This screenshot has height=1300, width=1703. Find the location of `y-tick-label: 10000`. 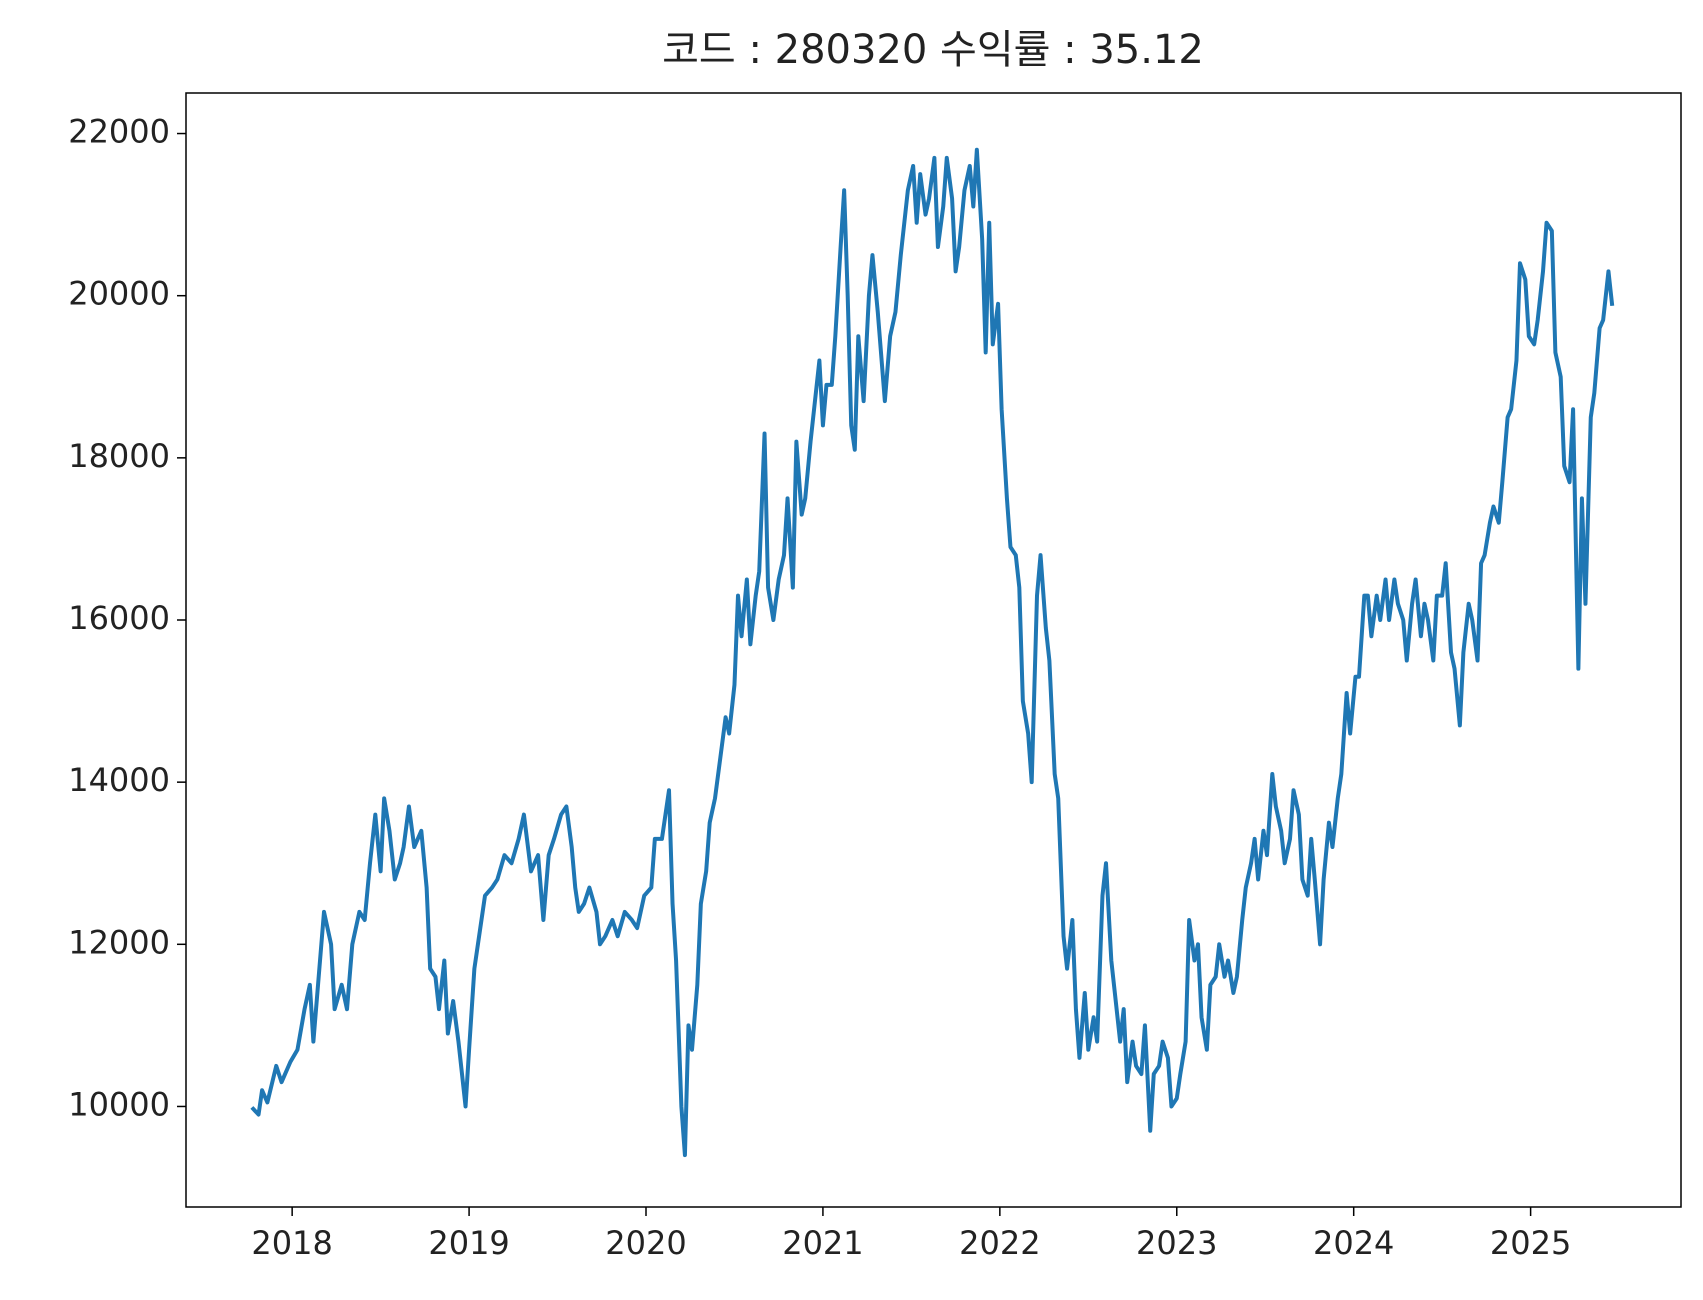

y-tick-label: 10000 is located at coordinates (119, 1104).